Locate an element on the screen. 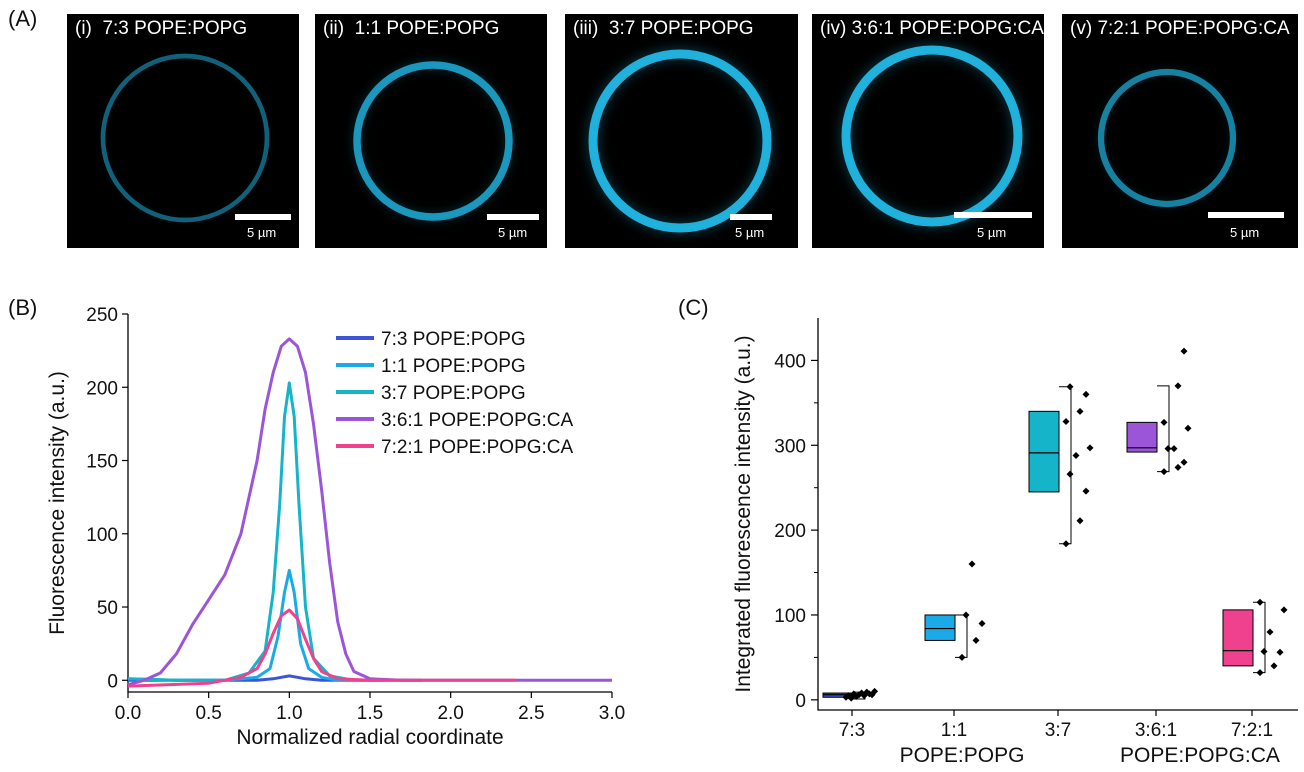  micrograph-i: (i) 7:3 POPE:POPG 5 µm is located at coordinates (183, 131).